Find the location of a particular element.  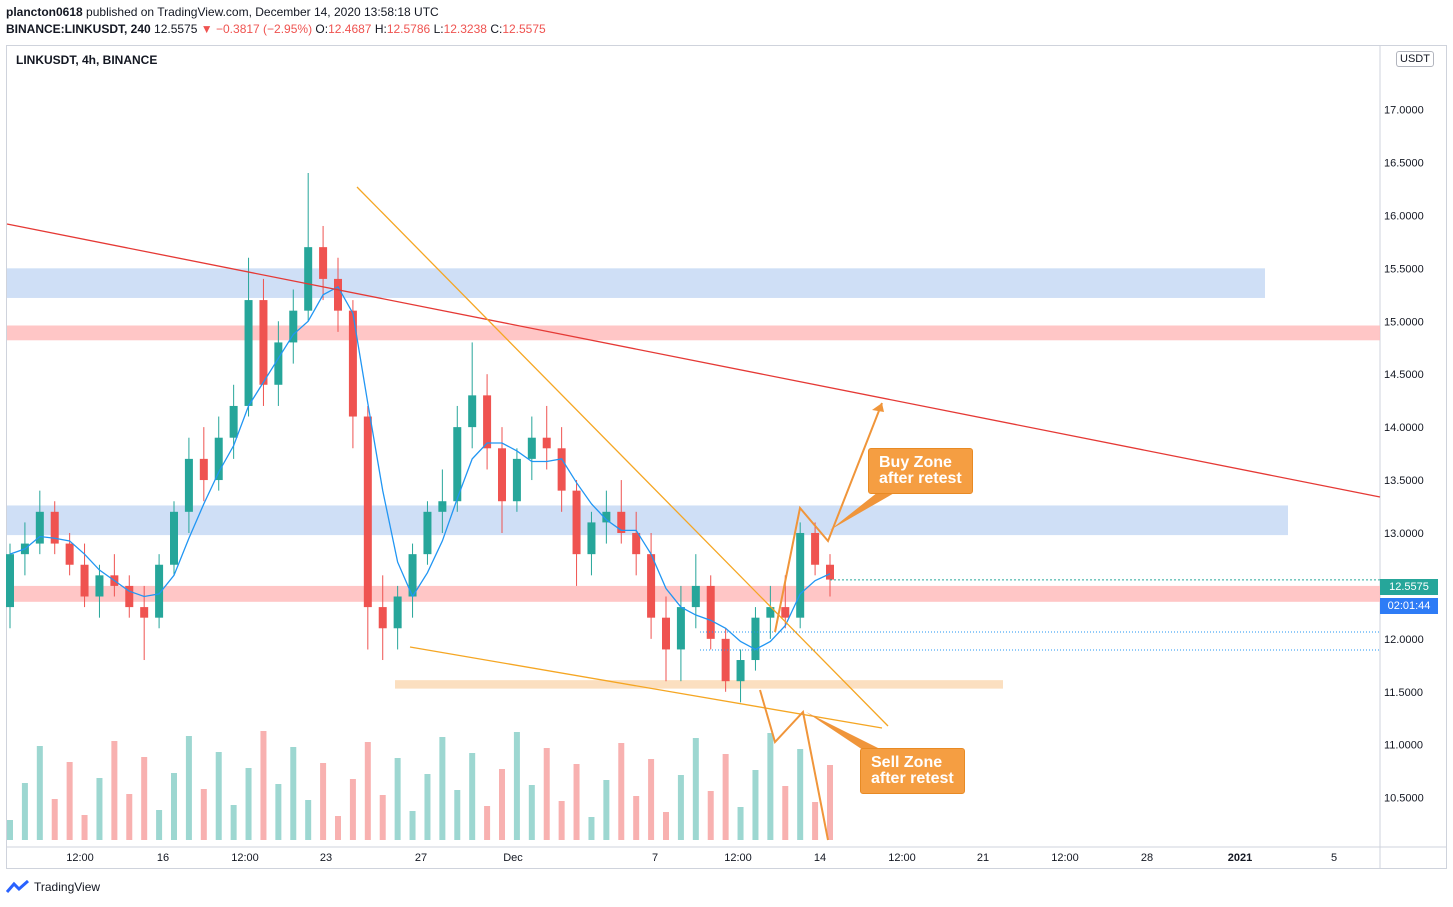

y-tick-label: 11.0000 is located at coordinates (1403, 746).